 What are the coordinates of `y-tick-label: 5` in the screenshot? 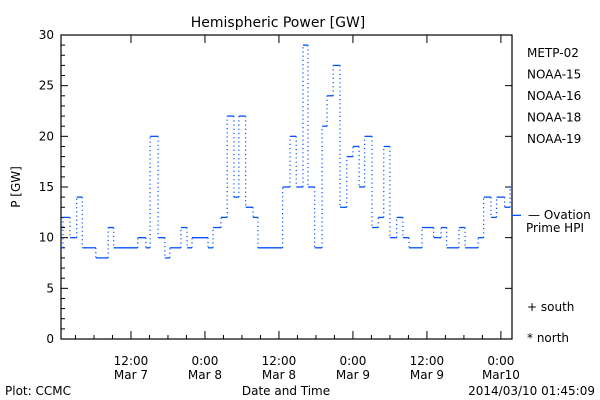 It's located at (50, 288).